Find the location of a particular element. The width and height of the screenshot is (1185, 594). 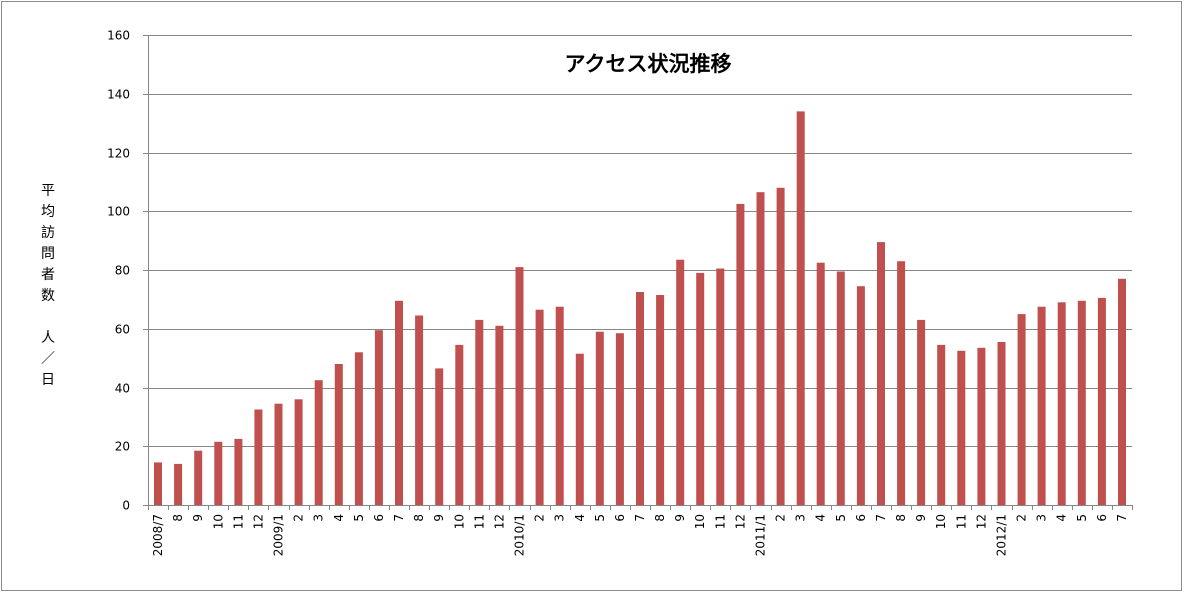

x-tick-label: 2008/7 is located at coordinates (158, 535).